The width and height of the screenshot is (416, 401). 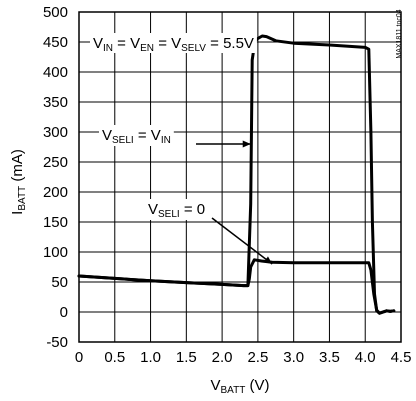 I want to click on annotation-0-background, so click(x=136, y=135).